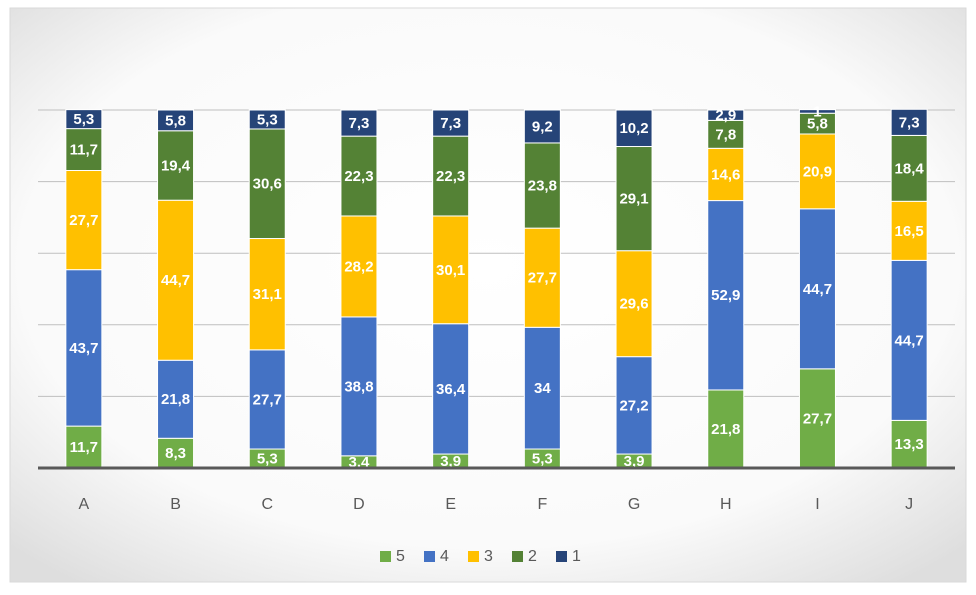  Describe the element at coordinates (444, 556) in the screenshot. I see `legend-label: 4` at that location.